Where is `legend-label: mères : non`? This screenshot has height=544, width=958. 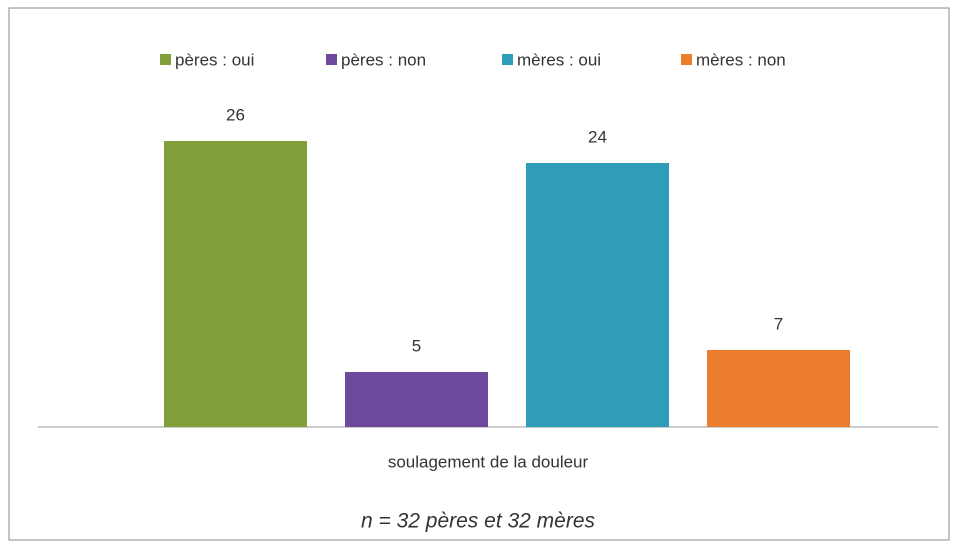 legend-label: mères : non is located at coordinates (741, 59).